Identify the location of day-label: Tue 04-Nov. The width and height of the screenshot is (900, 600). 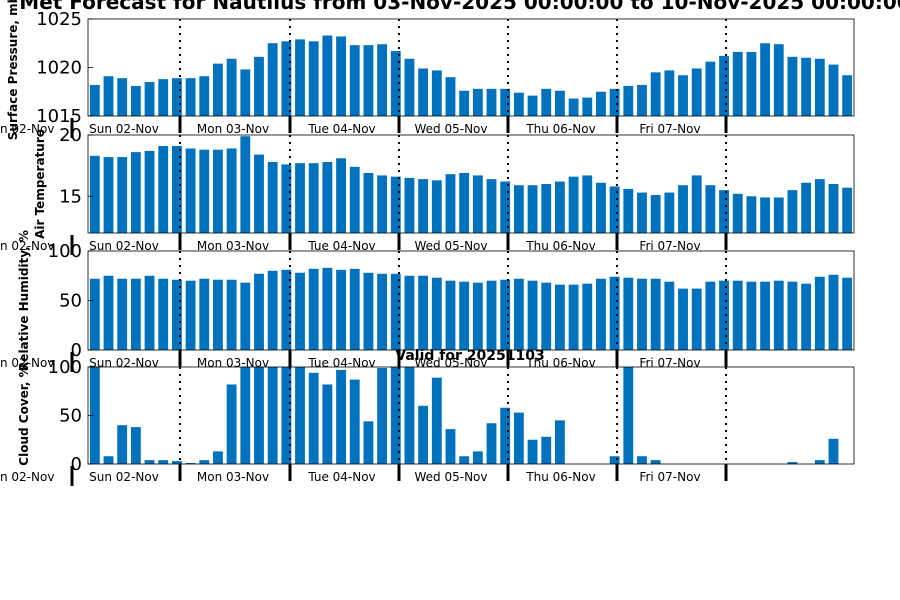
(341, 129).